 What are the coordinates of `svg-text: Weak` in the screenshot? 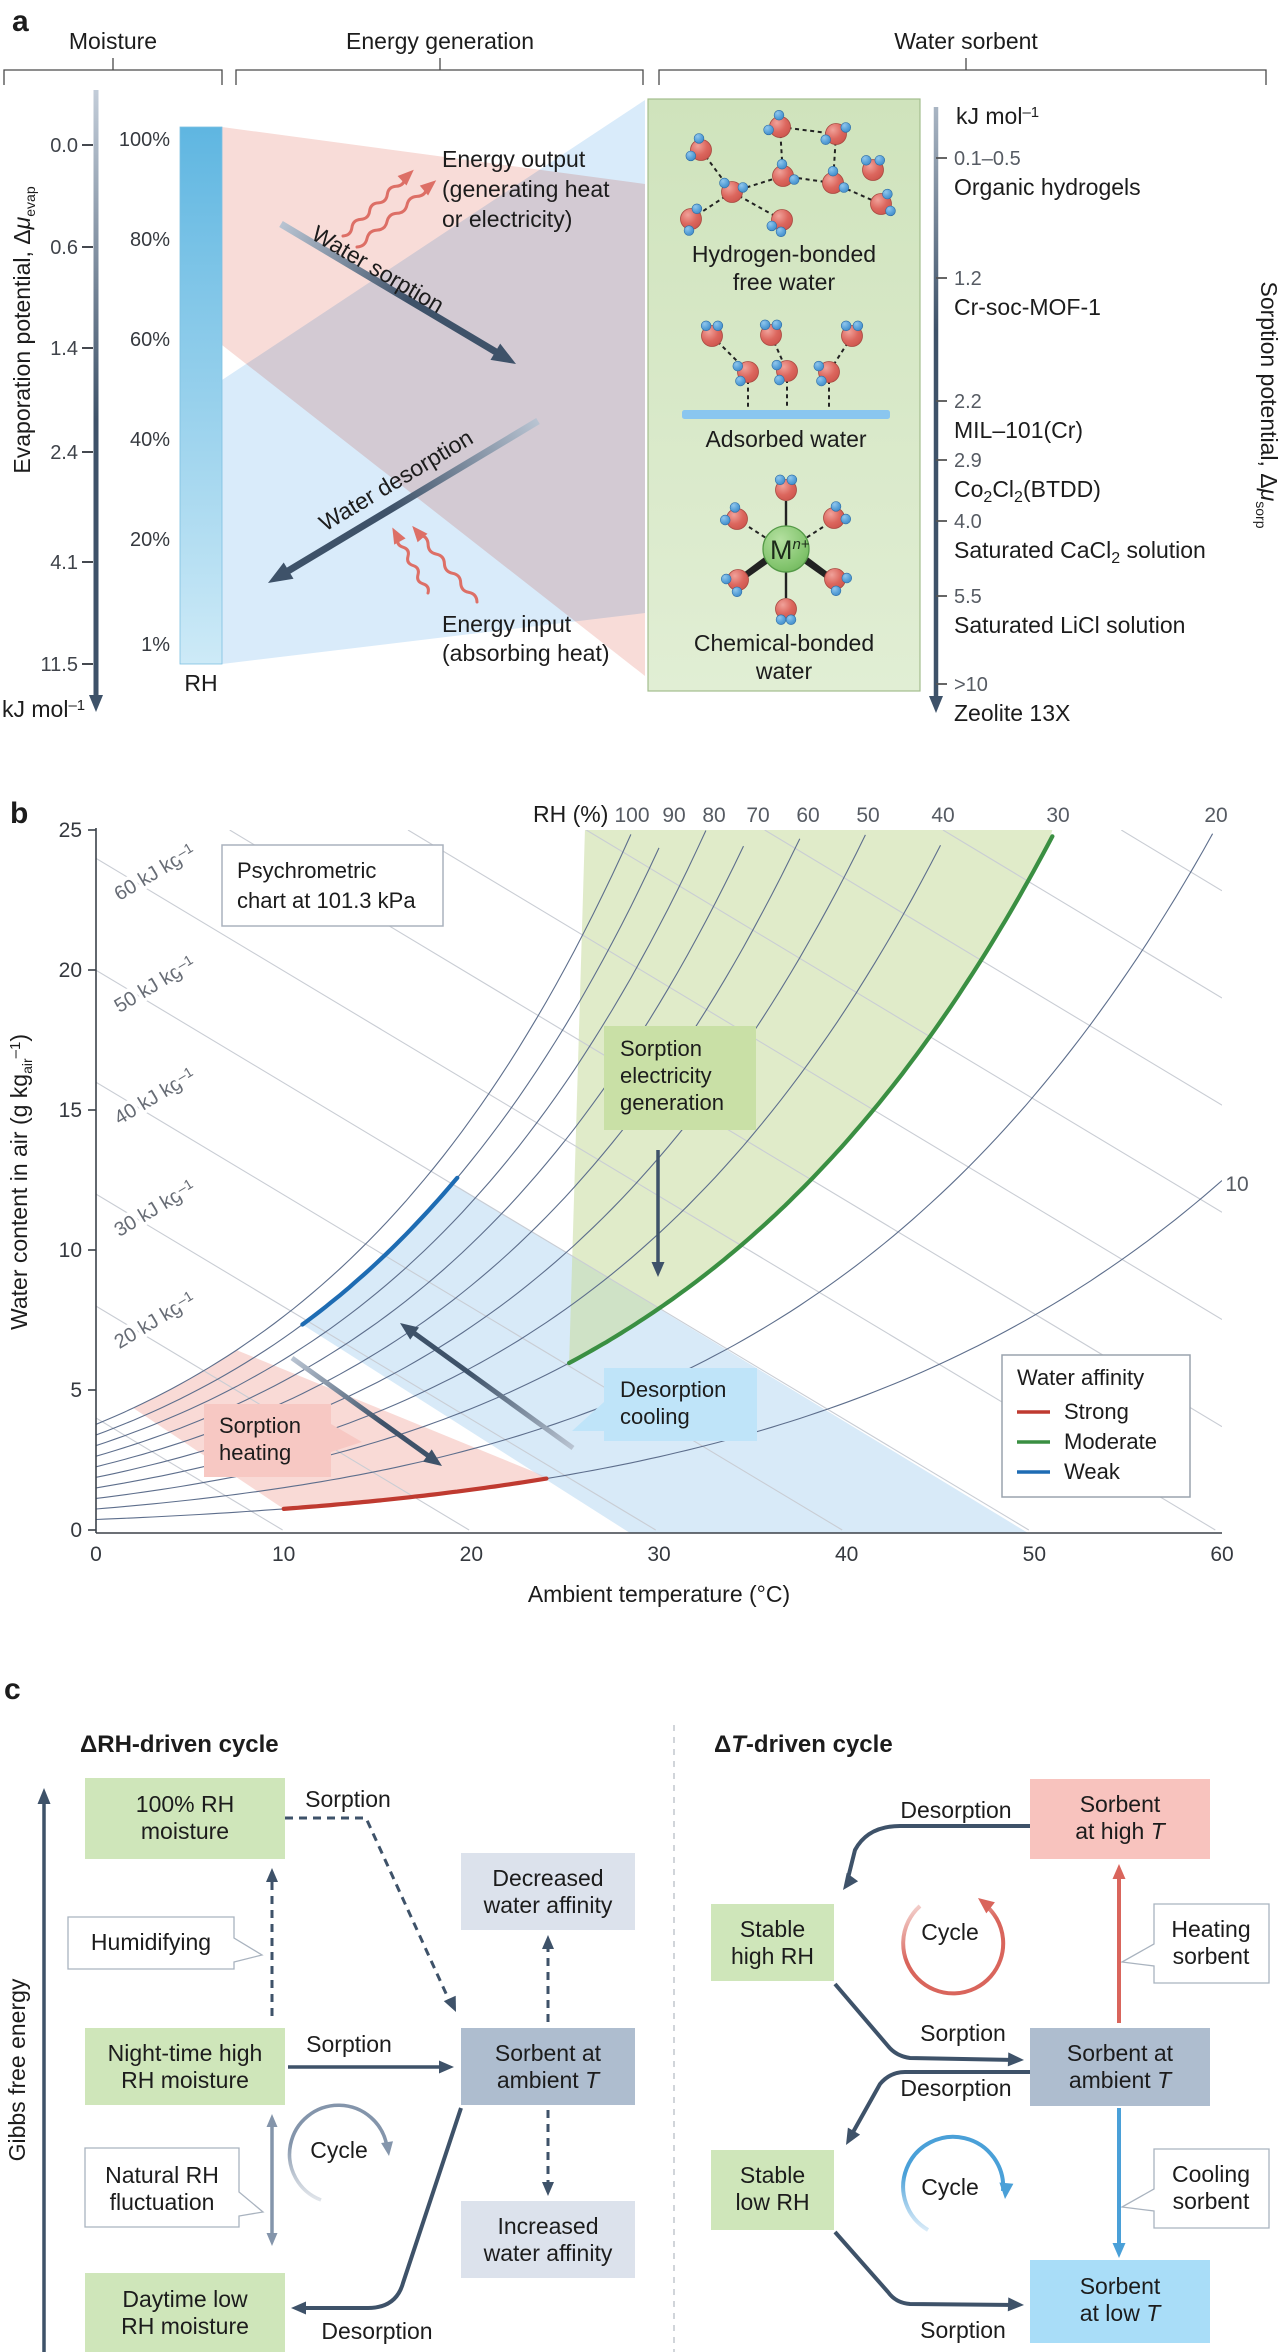 It's located at (1092, 1471).